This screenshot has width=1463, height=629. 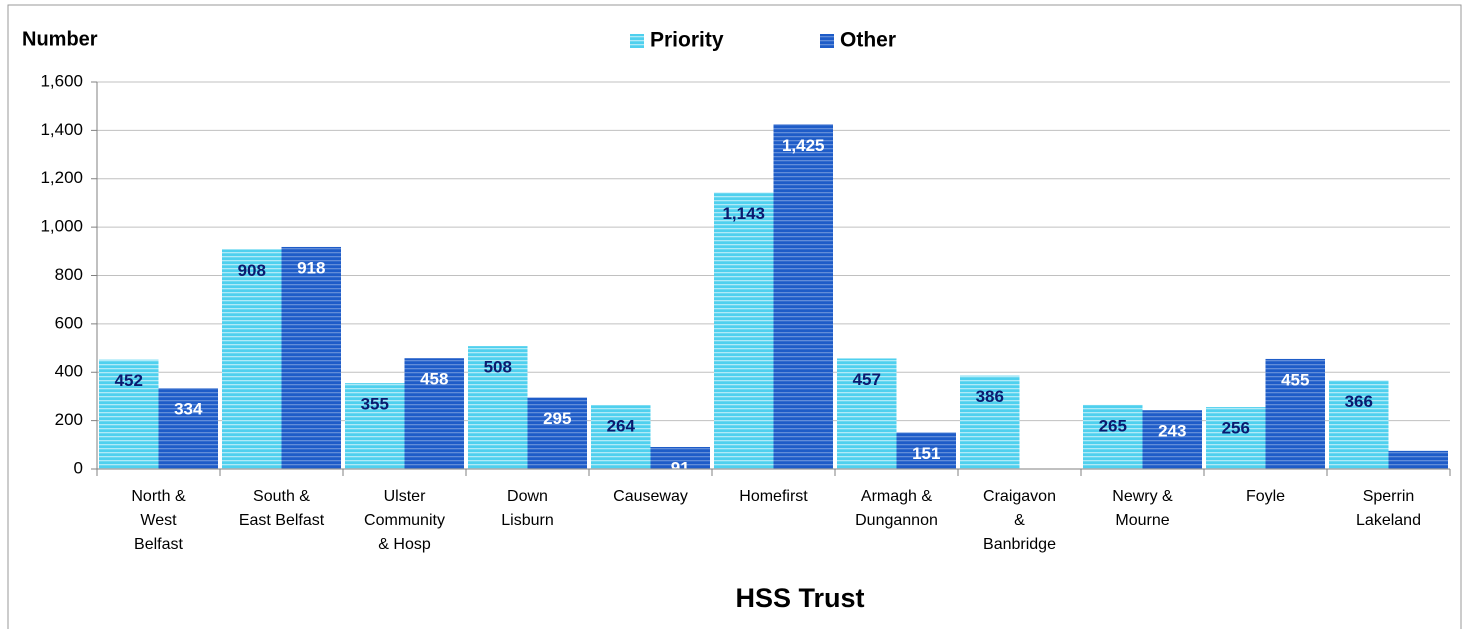 I want to click on y-tick-label: 1,400, so click(x=61, y=129).